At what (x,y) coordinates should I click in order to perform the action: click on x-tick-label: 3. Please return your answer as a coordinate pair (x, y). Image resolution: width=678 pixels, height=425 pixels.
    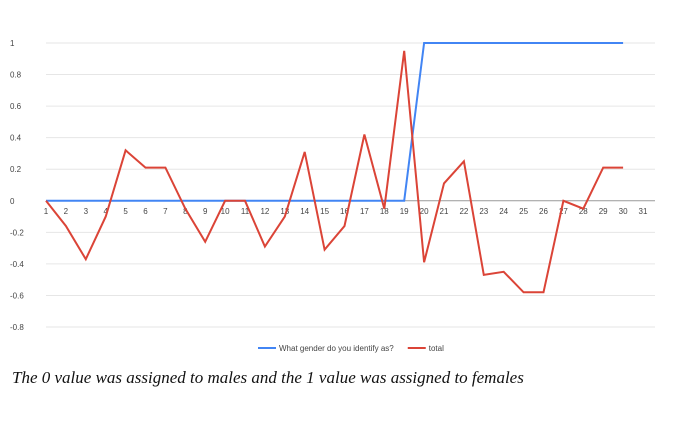
    Looking at the image, I should click on (86, 211).